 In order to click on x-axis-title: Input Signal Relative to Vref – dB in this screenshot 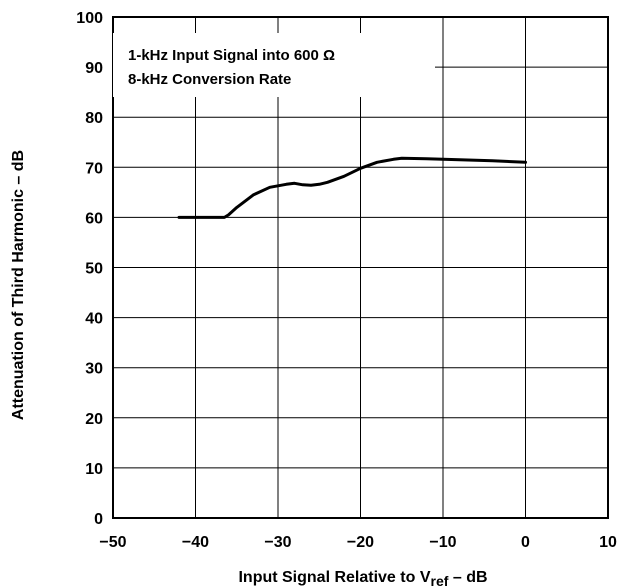, I will do `click(362, 578)`.